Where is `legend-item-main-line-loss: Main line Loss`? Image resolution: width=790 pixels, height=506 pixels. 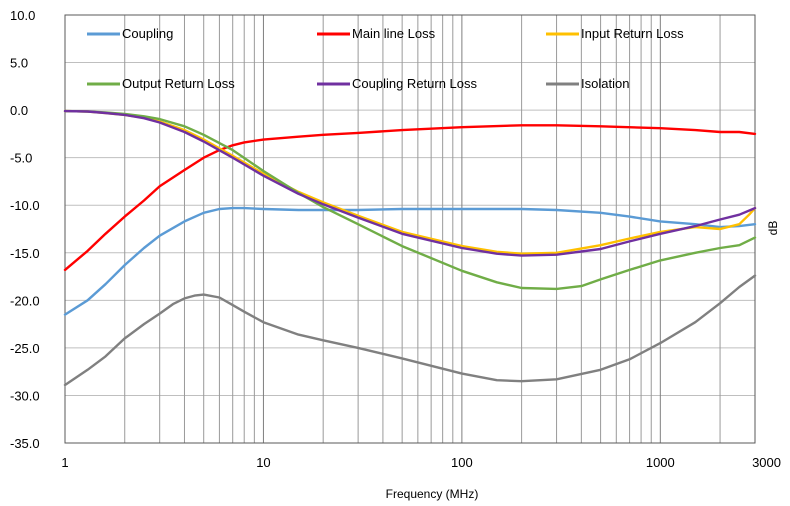
legend-item-main-line-loss: Main line Loss is located at coordinates (376, 33).